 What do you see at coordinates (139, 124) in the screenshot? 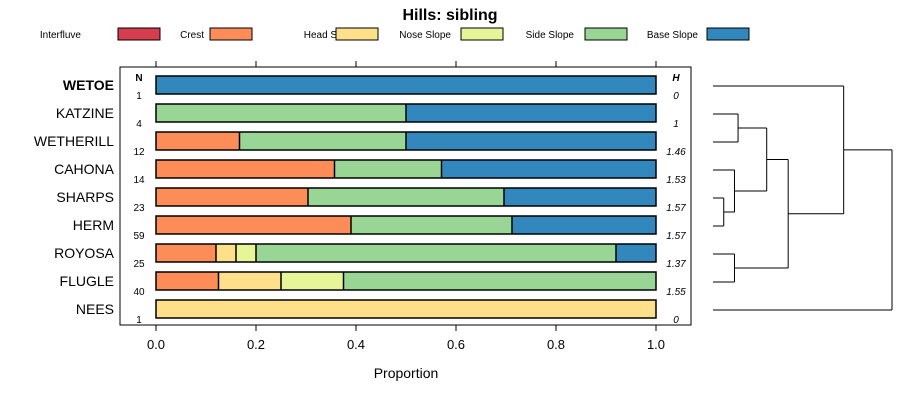
I see `n-value: 4` at bounding box center [139, 124].